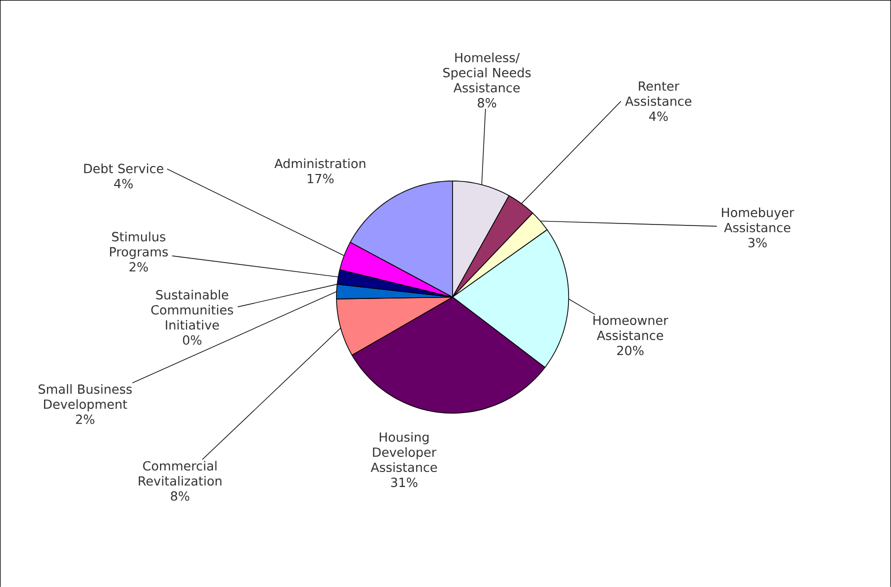 The height and width of the screenshot is (587, 891). What do you see at coordinates (658, 93) in the screenshot?
I see `slice-label: Renter Assistance` at bounding box center [658, 93].